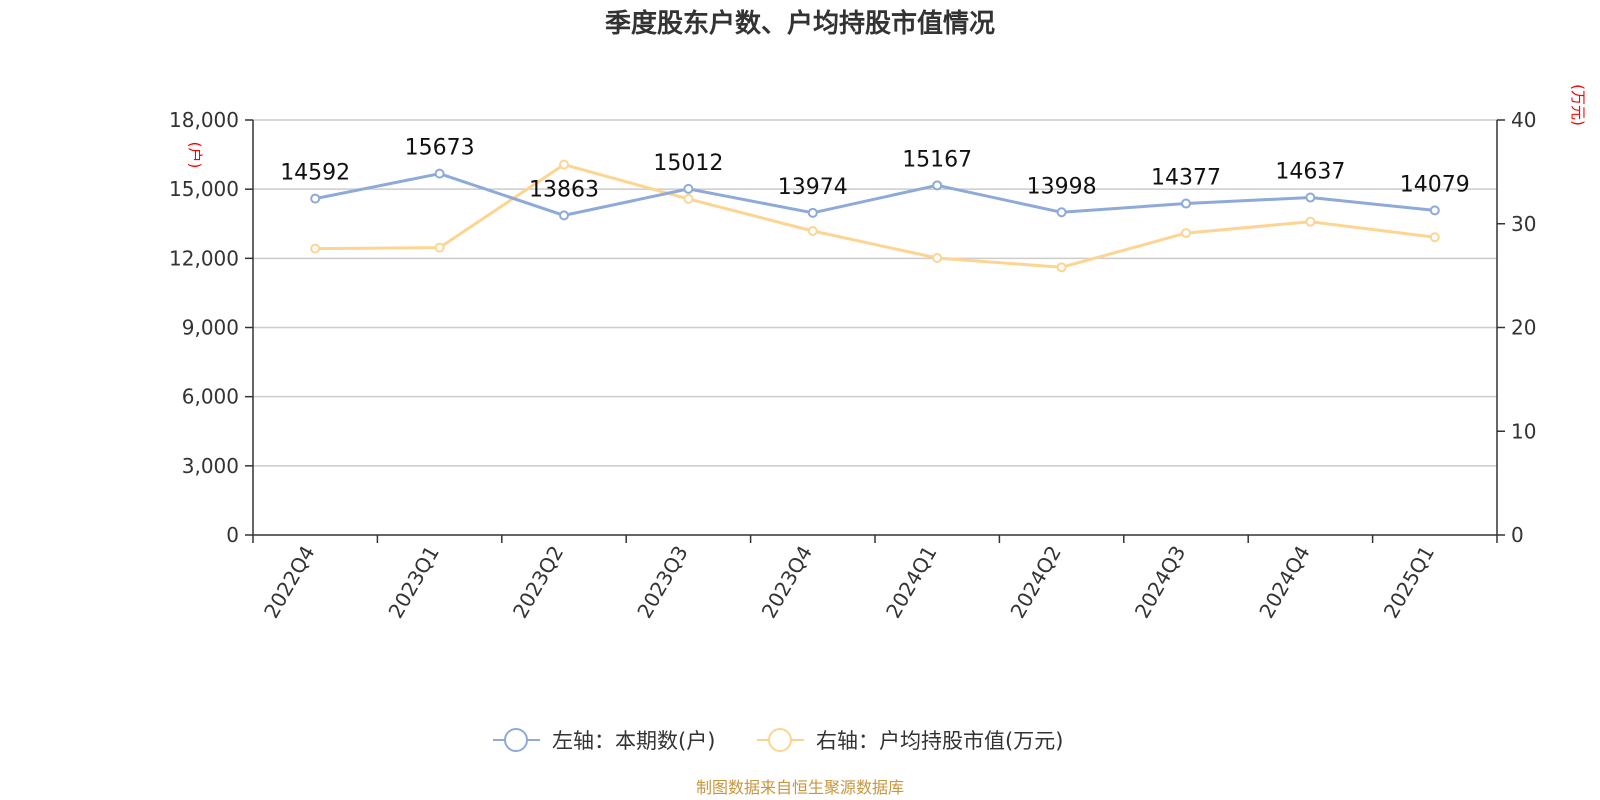 Image resolution: width=1600 pixels, height=800 pixels. What do you see at coordinates (204, 189) in the screenshot?
I see `left-axis-tick-label: 15,000` at bounding box center [204, 189].